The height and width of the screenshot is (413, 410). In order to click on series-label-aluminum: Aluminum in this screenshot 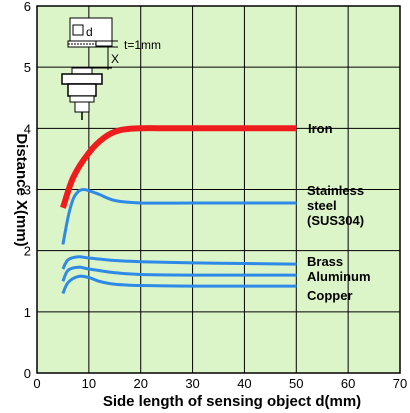, I will do `click(339, 276)`.